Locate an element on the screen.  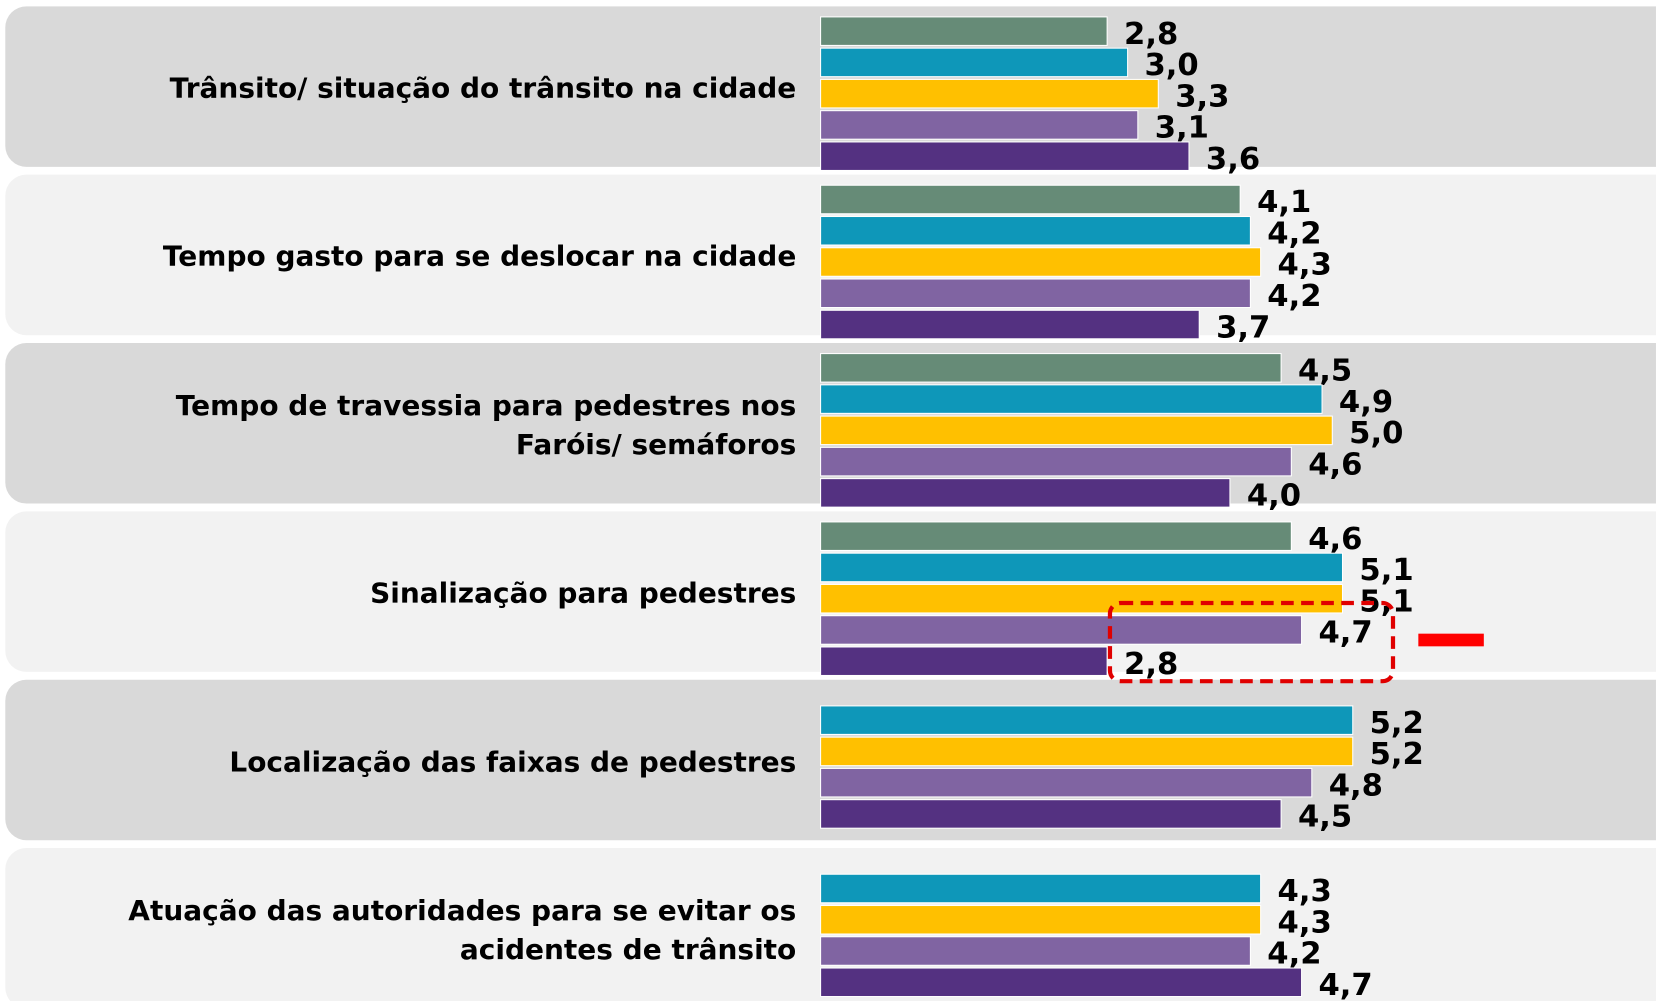
data-label: 4,8 is located at coordinates (1356, 785).